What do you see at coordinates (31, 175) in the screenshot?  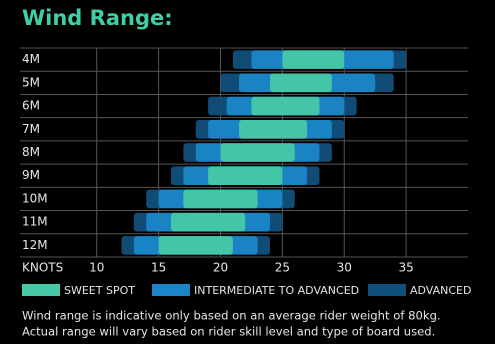 I see `y-tick-label: 9M` at bounding box center [31, 175].